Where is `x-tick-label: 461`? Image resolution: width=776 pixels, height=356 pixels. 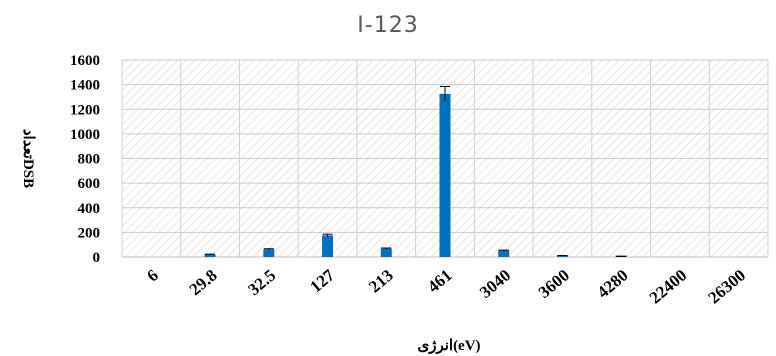 x-tick-label: 461 is located at coordinates (440, 281).